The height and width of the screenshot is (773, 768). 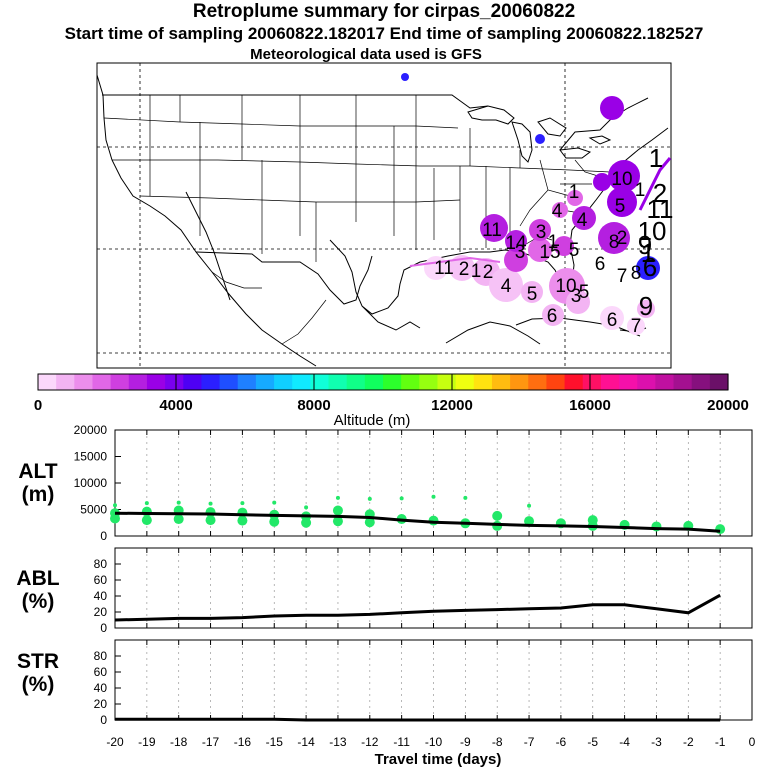 What do you see at coordinates (384, 591) in the screenshot?
I see `abl-panel: ABL (%) 80 60 40 20 0` at bounding box center [384, 591].